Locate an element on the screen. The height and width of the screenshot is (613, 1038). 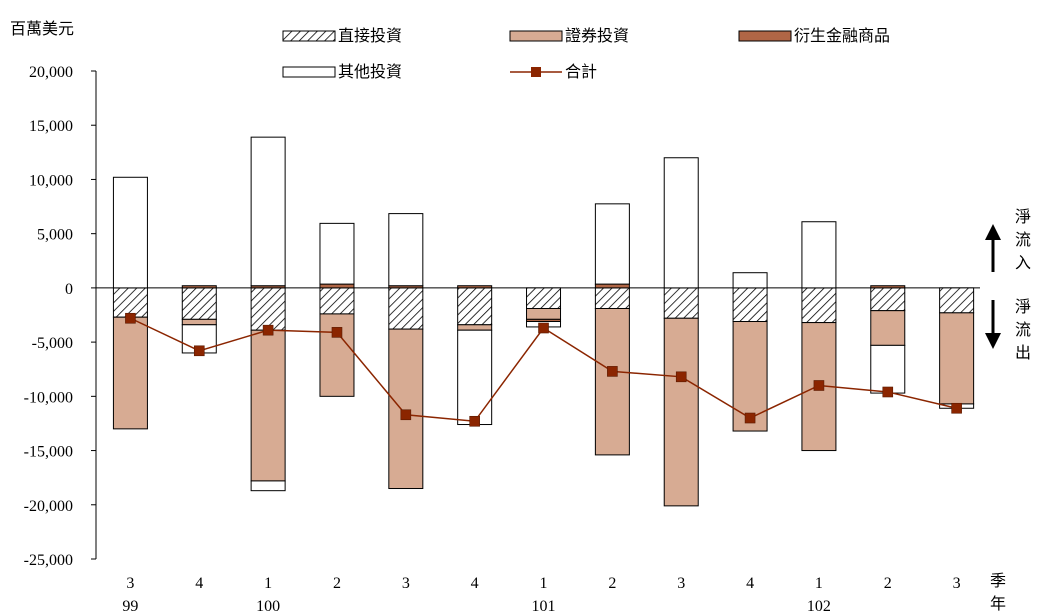
y-tick-label: -20,000 is located at coordinates (48, 506).